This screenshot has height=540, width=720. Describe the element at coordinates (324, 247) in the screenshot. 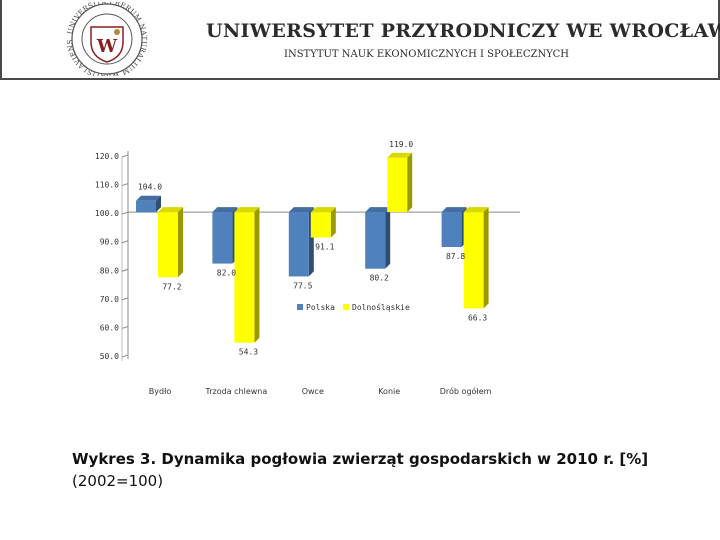

I see `data-label: 91.1` at that location.